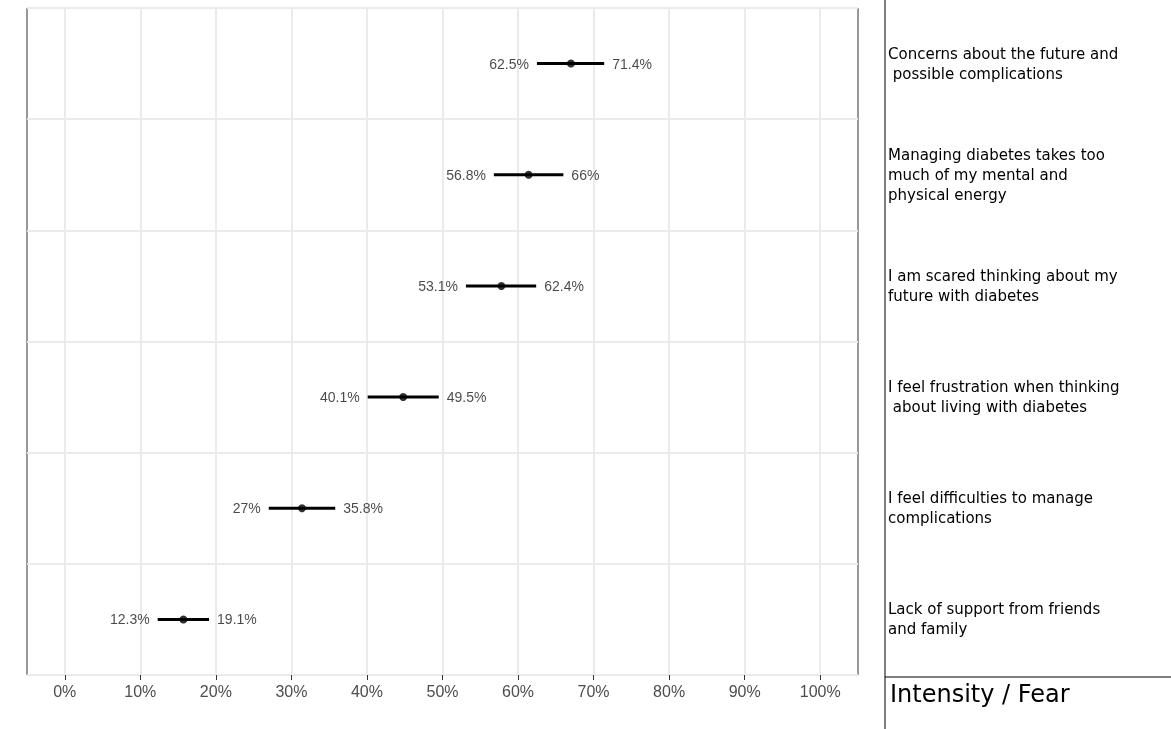 This screenshot has height=729, width=1171. Describe the element at coordinates (669, 691) in the screenshot. I see `x-tick-label: 80%` at that location.